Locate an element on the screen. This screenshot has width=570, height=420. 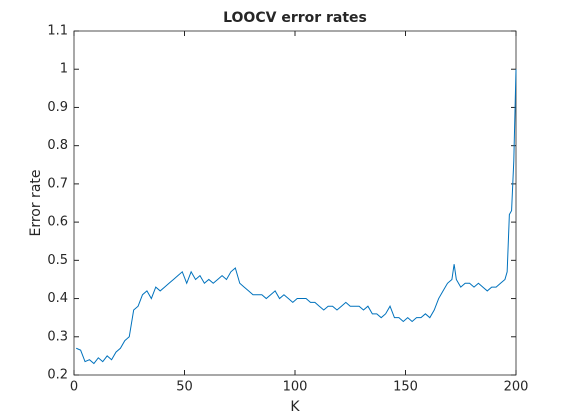
y-tick-label: 0.6 is located at coordinates (57, 222).